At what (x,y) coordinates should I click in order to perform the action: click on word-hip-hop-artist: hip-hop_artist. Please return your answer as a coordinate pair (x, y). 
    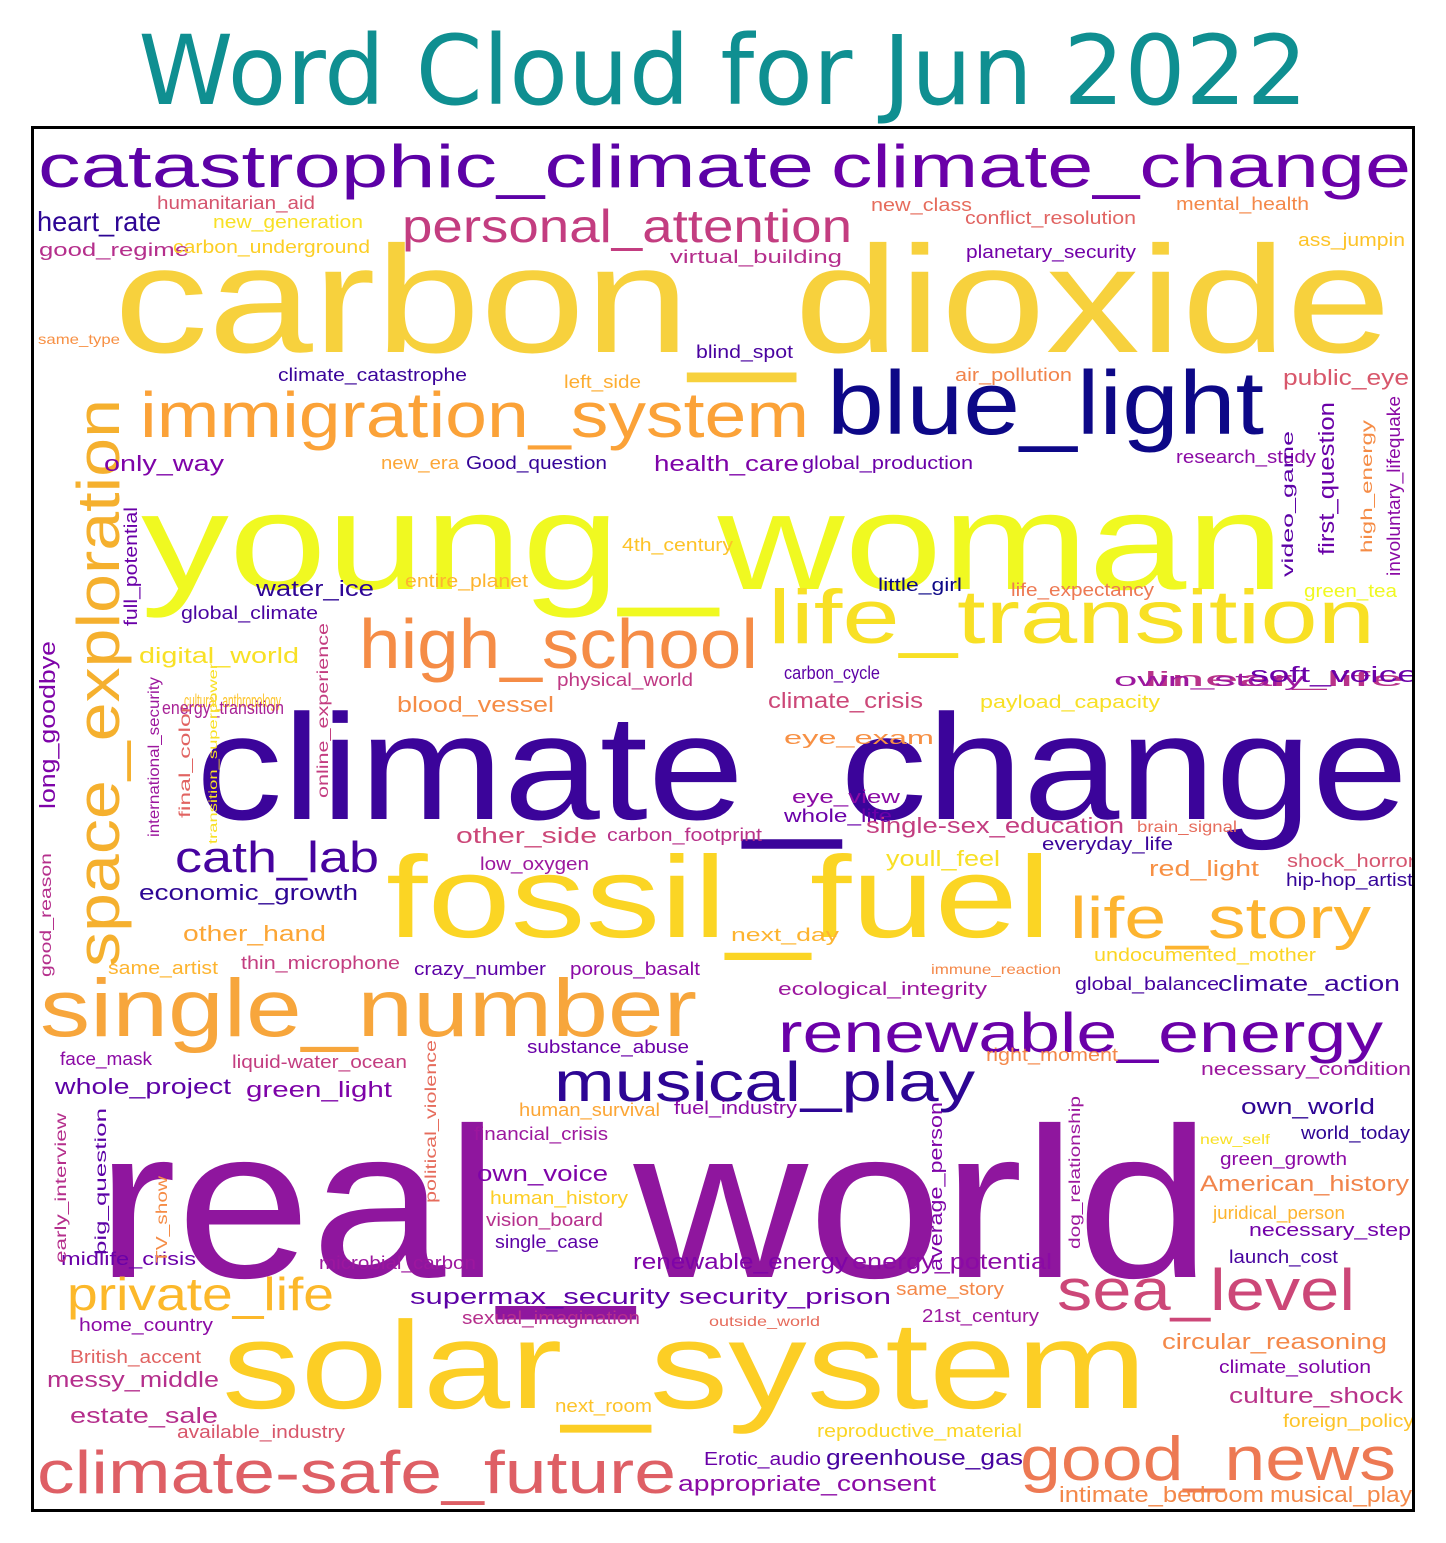
    Looking at the image, I should click on (1349, 880).